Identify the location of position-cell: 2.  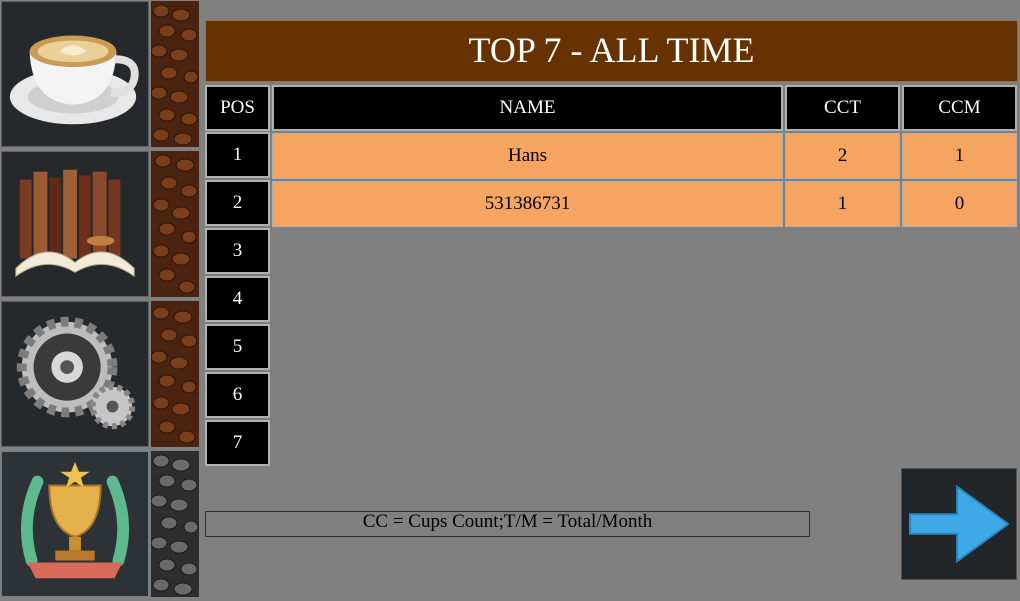
(237, 203).